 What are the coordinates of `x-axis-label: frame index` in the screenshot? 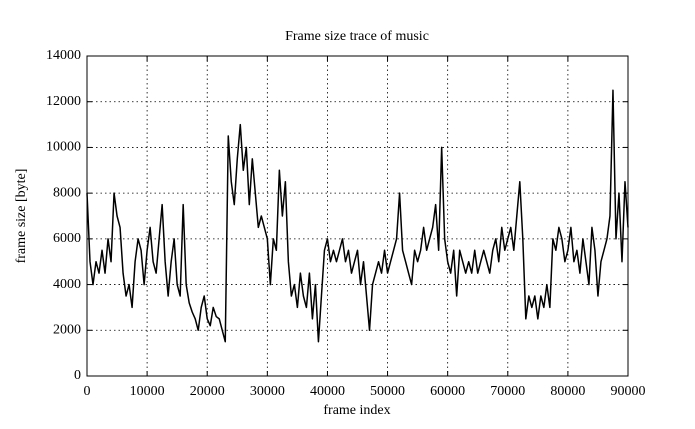 It's located at (356, 410).